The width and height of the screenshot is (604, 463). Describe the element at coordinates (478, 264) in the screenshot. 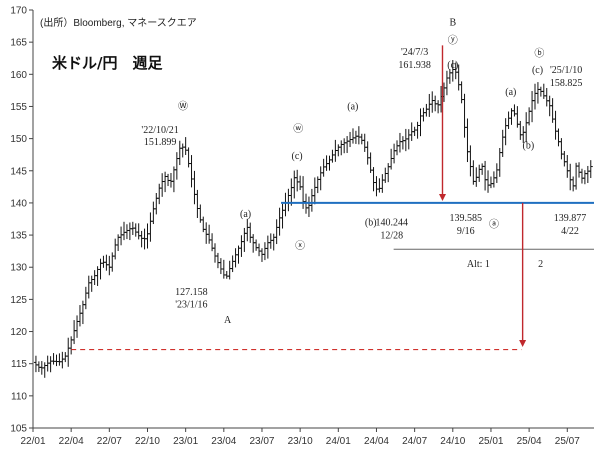

I see `chart-annotation: Alt: 1` at that location.